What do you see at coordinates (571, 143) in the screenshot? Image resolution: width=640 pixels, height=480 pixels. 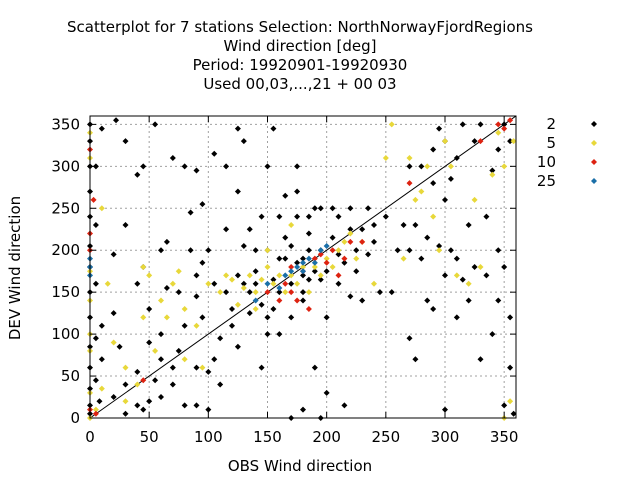 I see `legend-item: 5` at bounding box center [571, 143].